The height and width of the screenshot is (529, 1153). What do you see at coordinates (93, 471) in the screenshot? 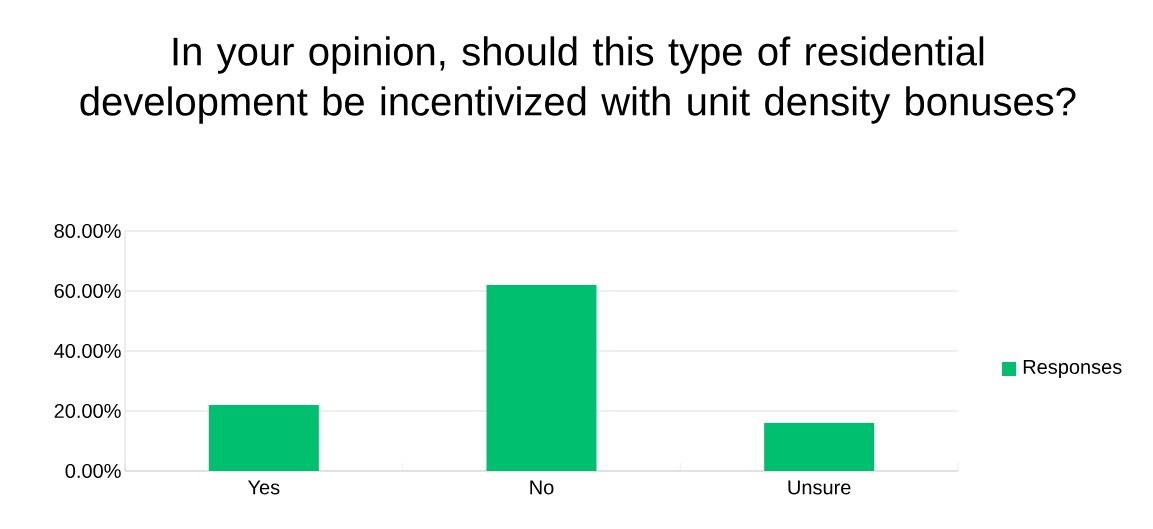
I see `y-tick-label: 0.00%` at bounding box center [93, 471].